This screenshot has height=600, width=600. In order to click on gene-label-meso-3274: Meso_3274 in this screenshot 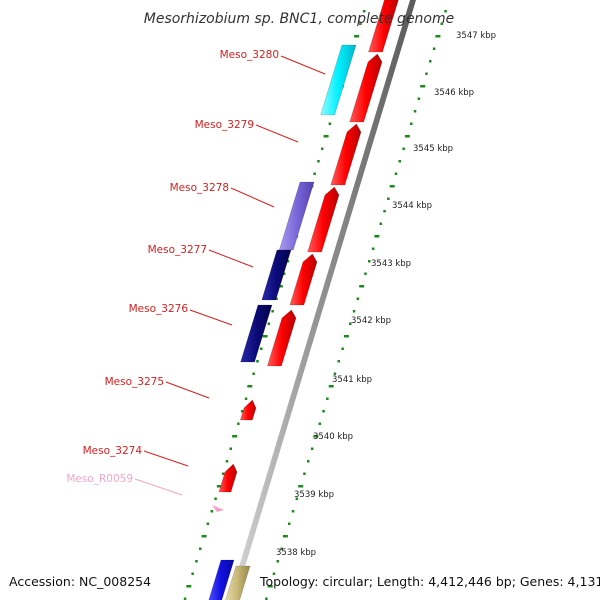, I will do `click(113, 451)`.